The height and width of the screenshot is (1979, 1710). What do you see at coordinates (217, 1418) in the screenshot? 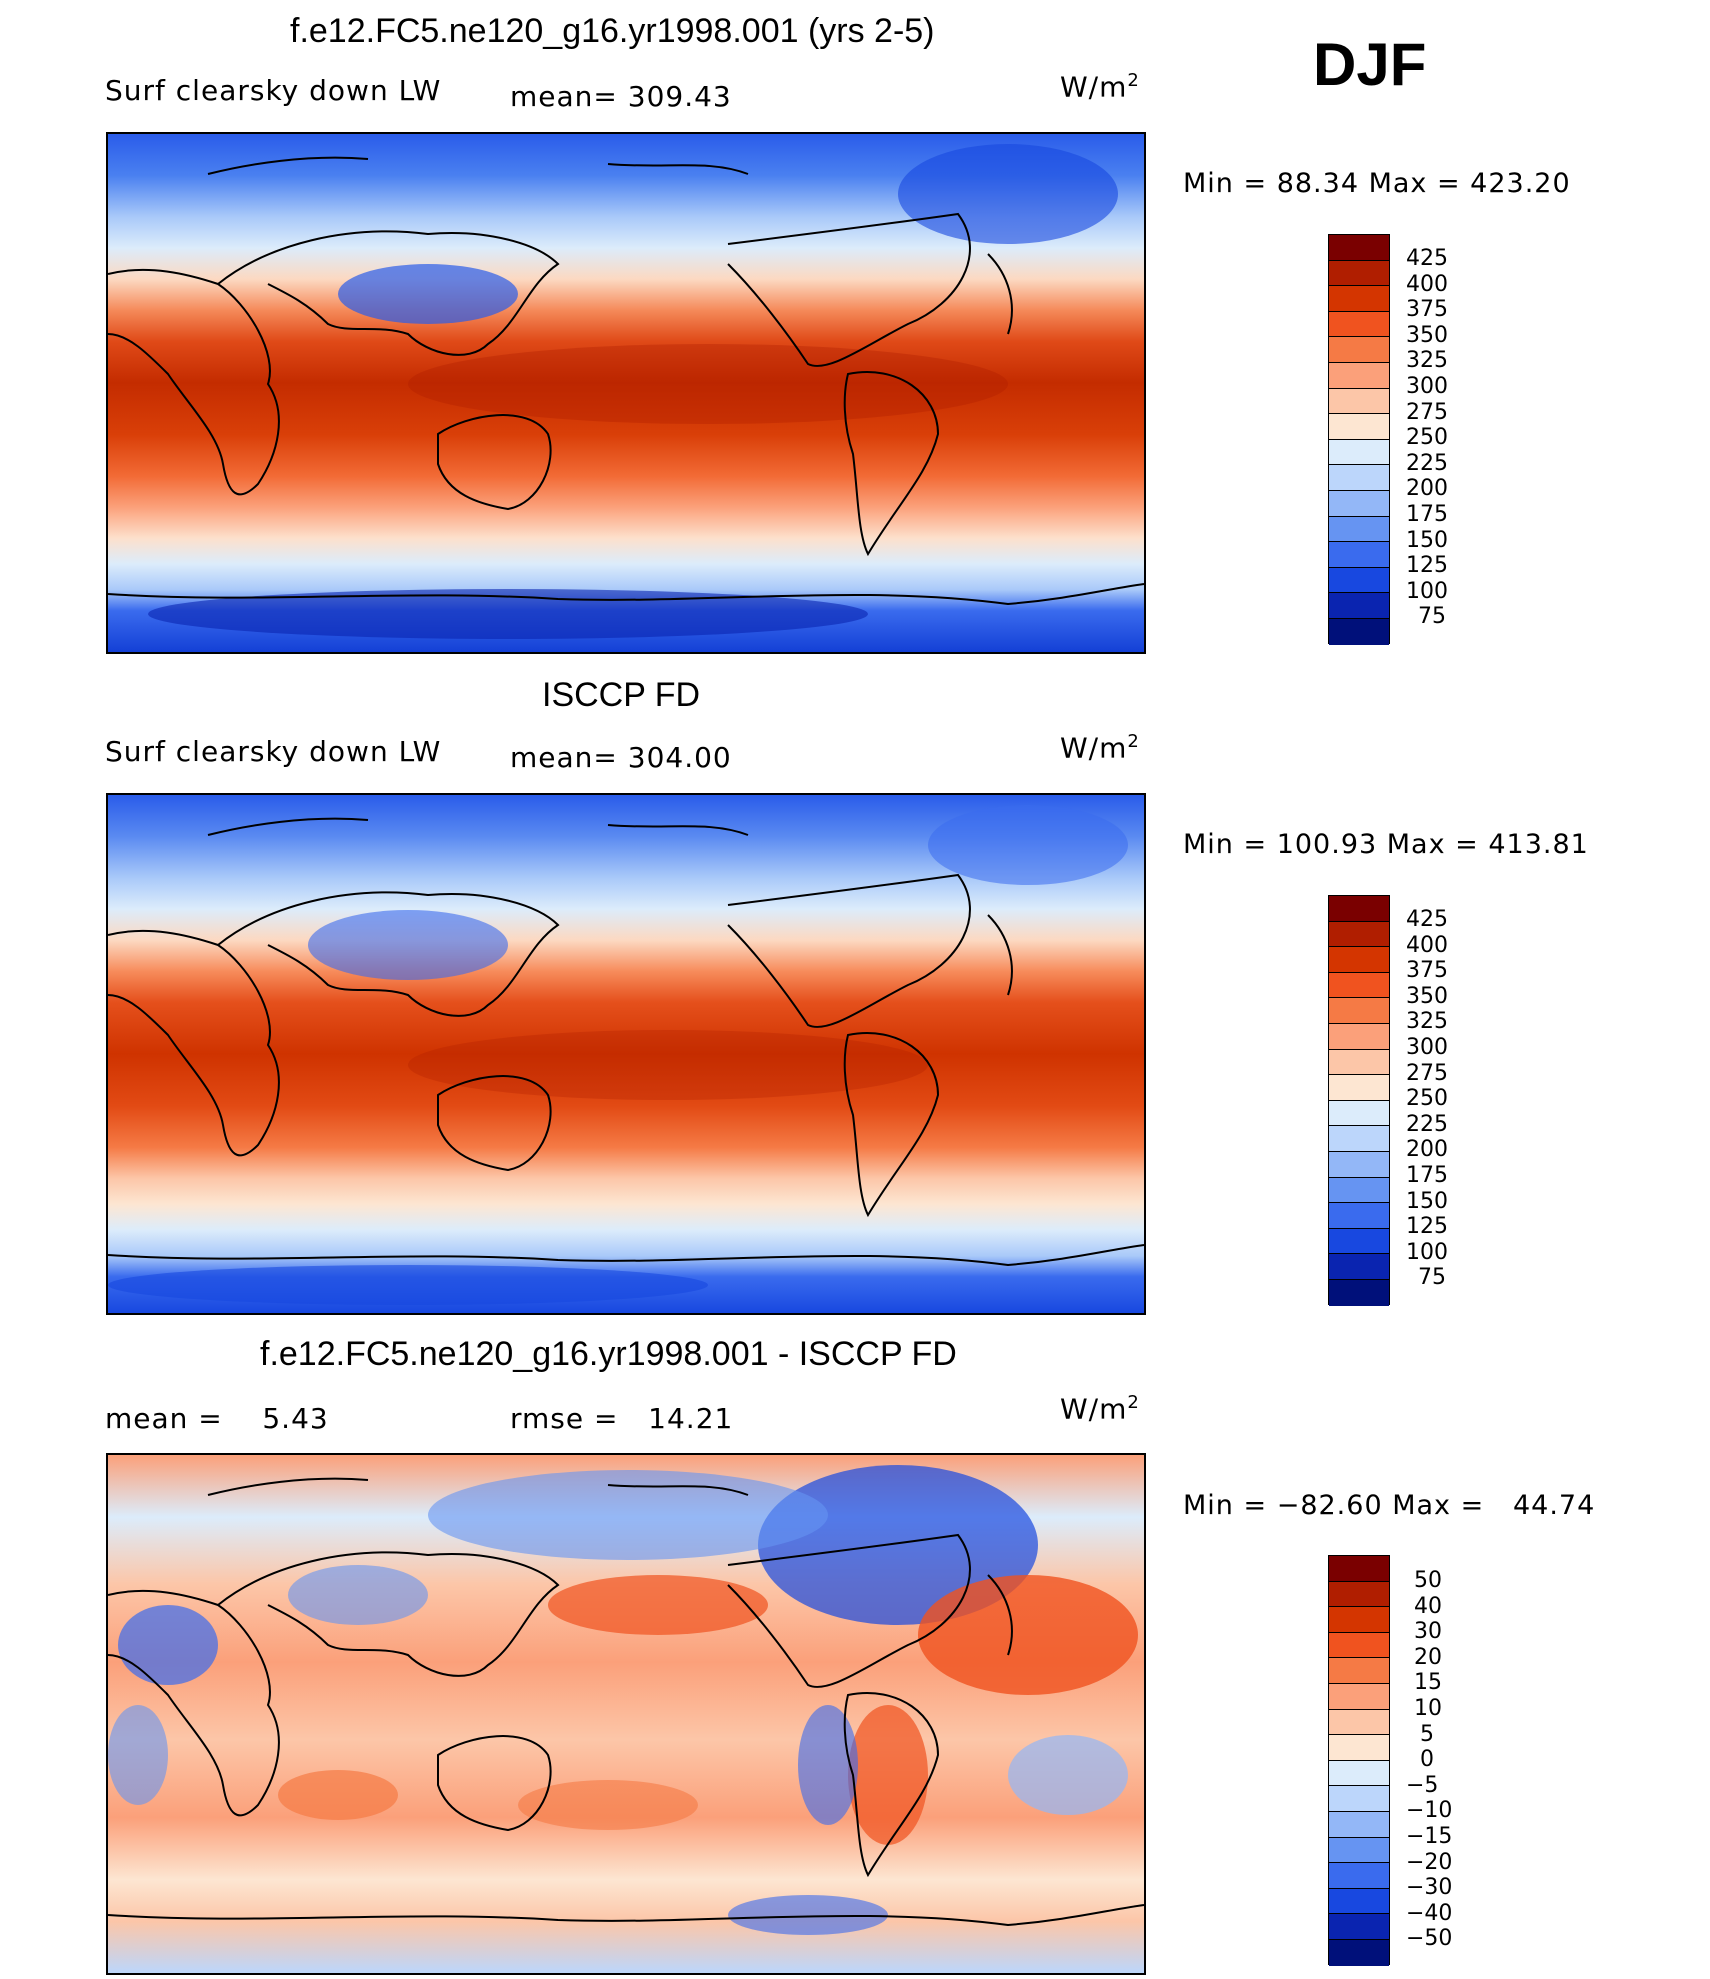
I see `panel-3-mean-label: mean = 5.43` at bounding box center [217, 1418].